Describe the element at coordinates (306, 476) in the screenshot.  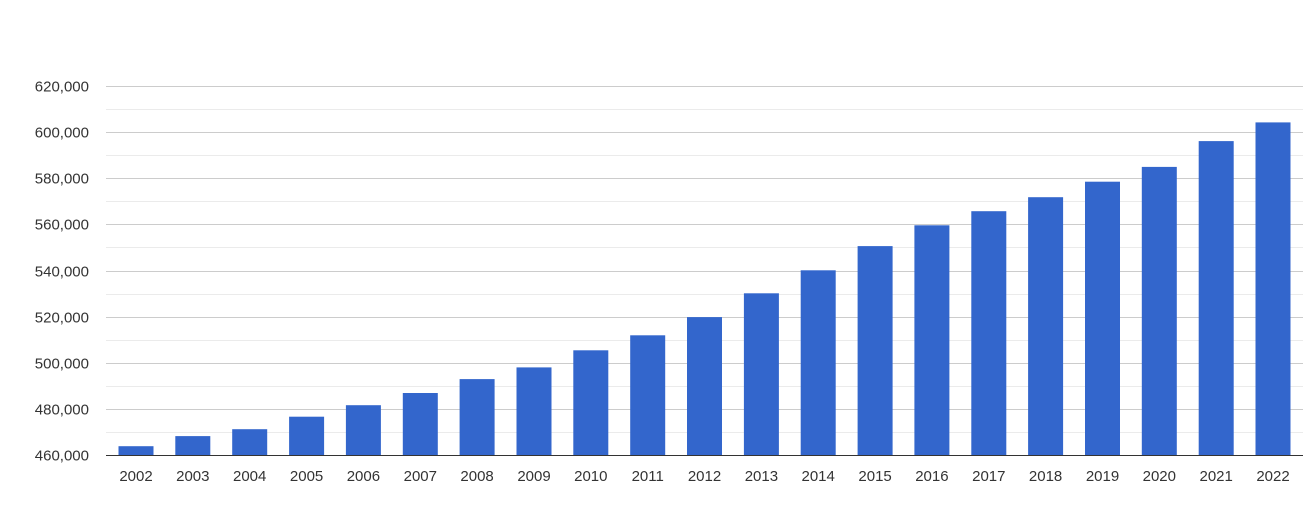
I see `x-tick-label: 2005` at that location.